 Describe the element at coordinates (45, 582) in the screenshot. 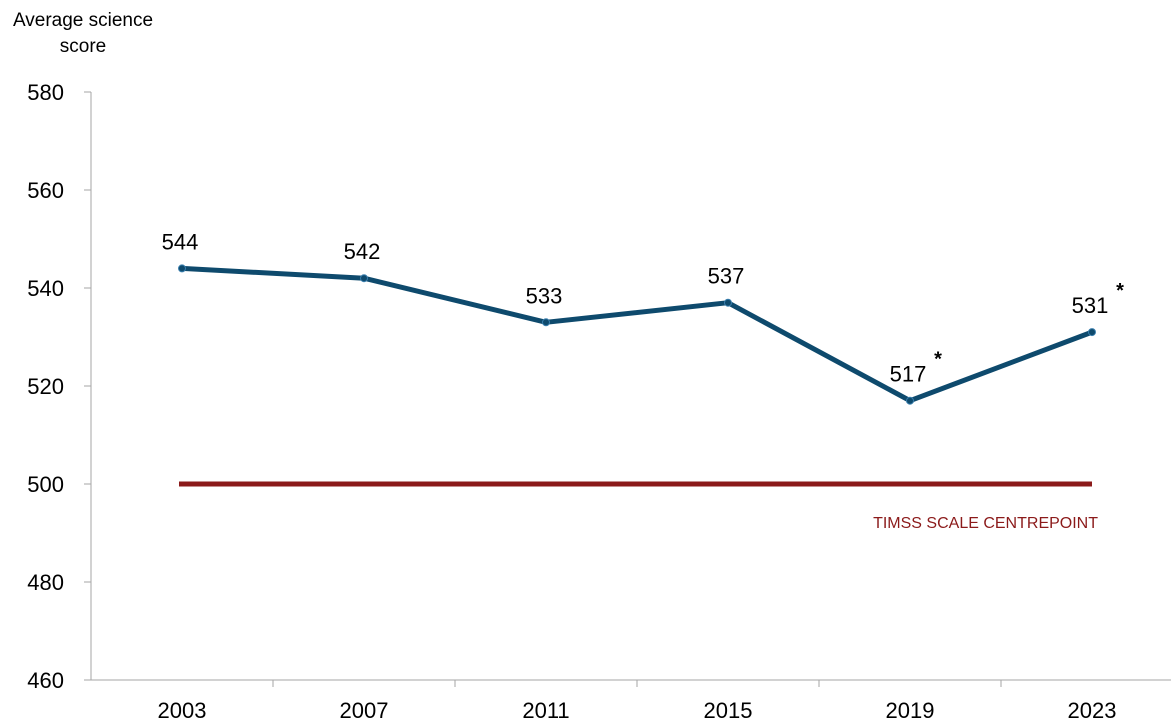

I see `y-tick-label: 480` at that location.